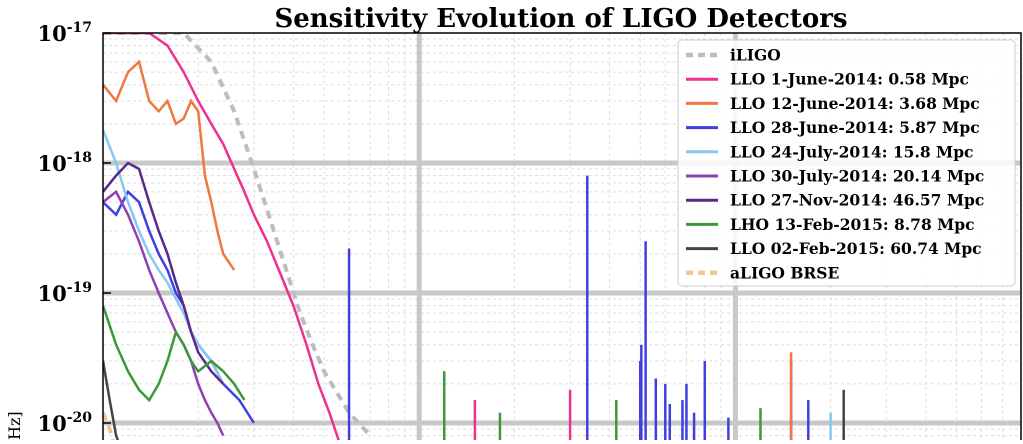  What do you see at coordinates (855, 127) in the screenshot?
I see `legend-label: LLO 28-June-2014: 5.87 Mpc` at bounding box center [855, 127].